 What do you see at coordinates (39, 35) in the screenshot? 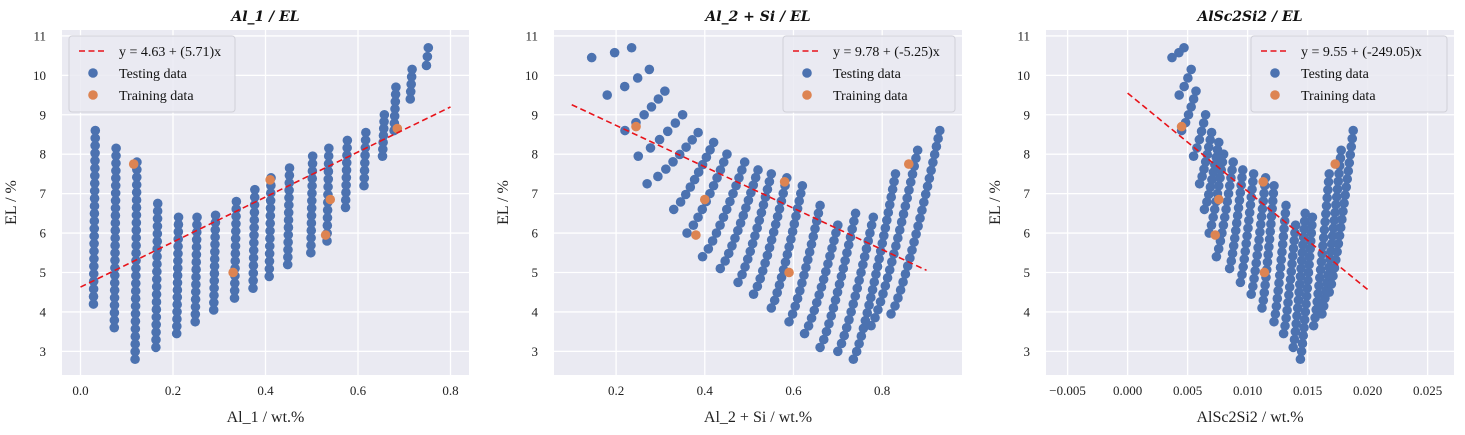
I see `y-tick-label: 11` at bounding box center [39, 35].